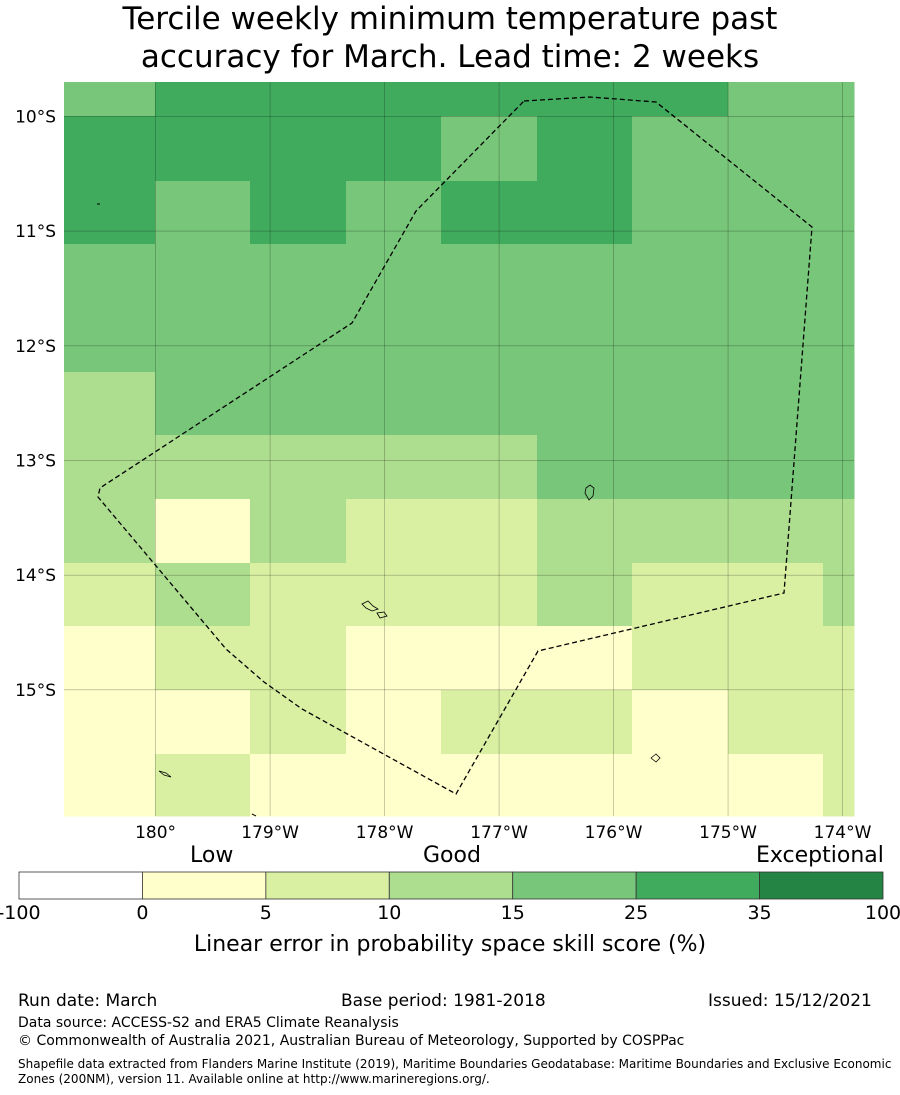 This screenshot has height=1095, width=900. Describe the element at coordinates (790, 1001) in the screenshot. I see `issued-date: Issued: 15/12/2021` at that location.